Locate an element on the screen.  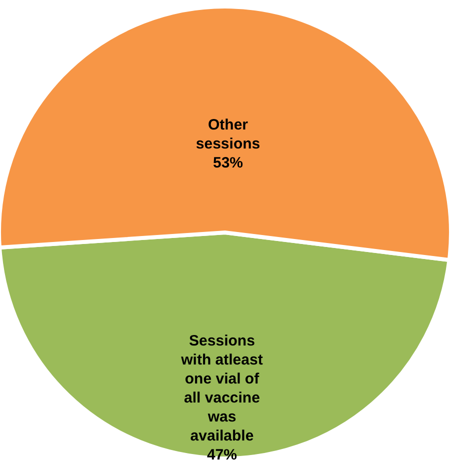
data-label: 53% is located at coordinates (228, 163).